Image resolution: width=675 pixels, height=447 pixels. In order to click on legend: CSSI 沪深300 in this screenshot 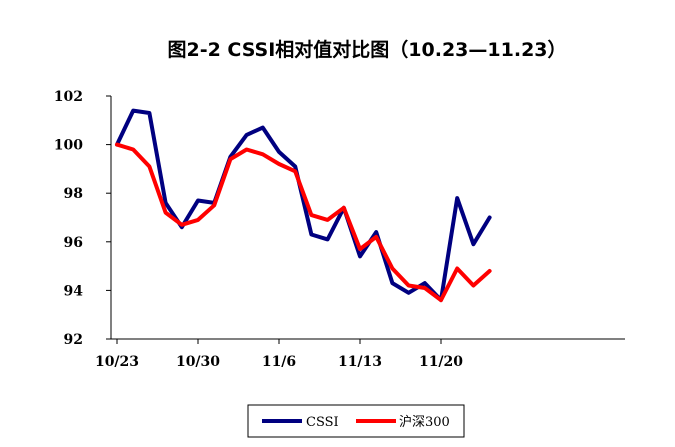, I will do `click(356, 421)`.